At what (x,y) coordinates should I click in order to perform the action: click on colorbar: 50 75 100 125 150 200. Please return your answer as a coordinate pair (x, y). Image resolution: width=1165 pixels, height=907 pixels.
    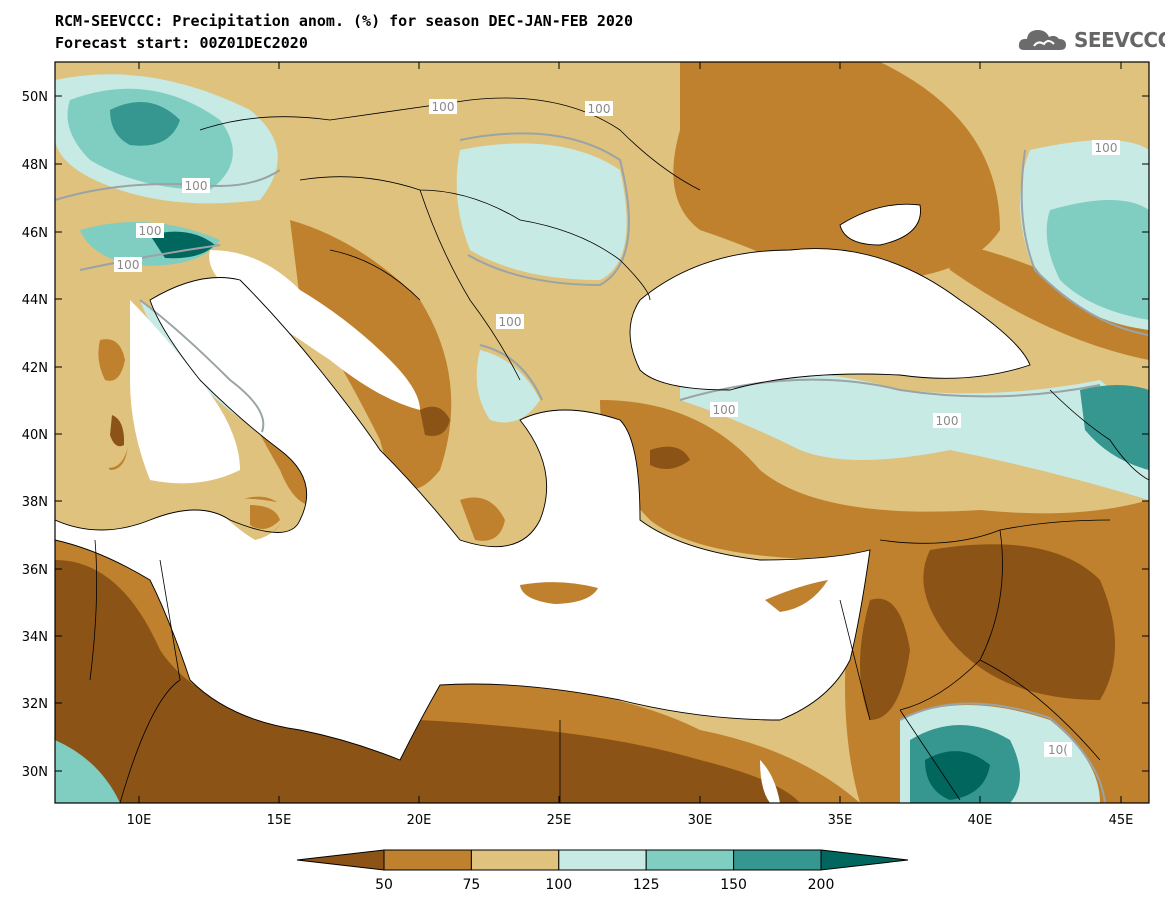
    Looking at the image, I should click on (602, 871).